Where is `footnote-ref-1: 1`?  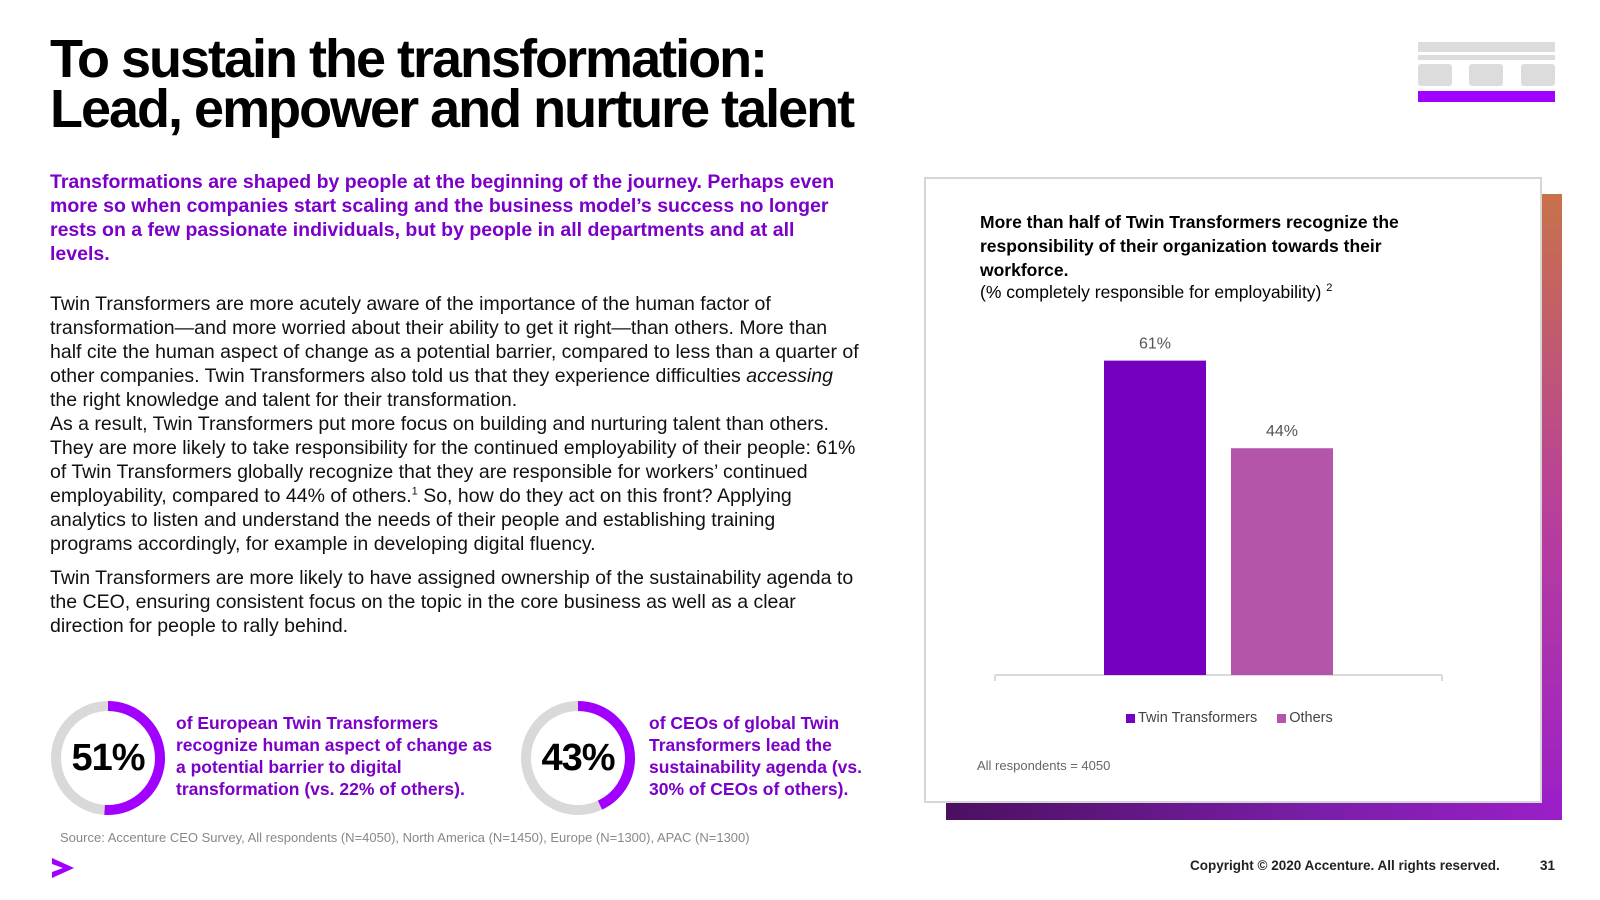
footnote-ref-1: 1 is located at coordinates (414, 491).